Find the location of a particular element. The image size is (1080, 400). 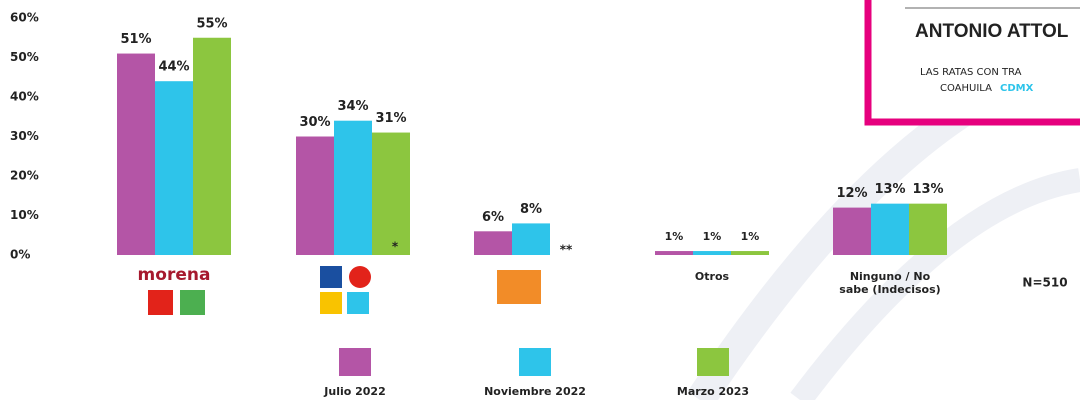

value-label: 8% is located at coordinates (531, 209).